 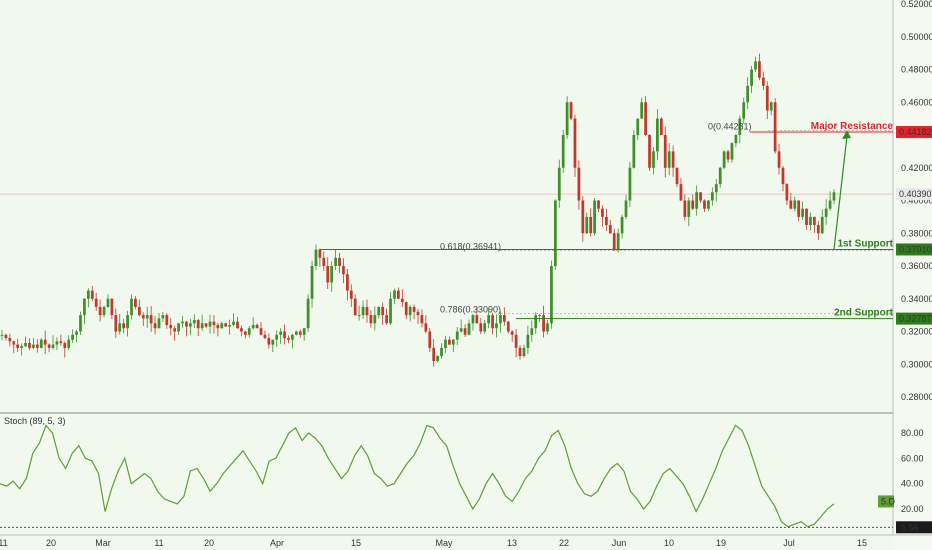 I want to click on price-axis-background, so click(x=912, y=275).